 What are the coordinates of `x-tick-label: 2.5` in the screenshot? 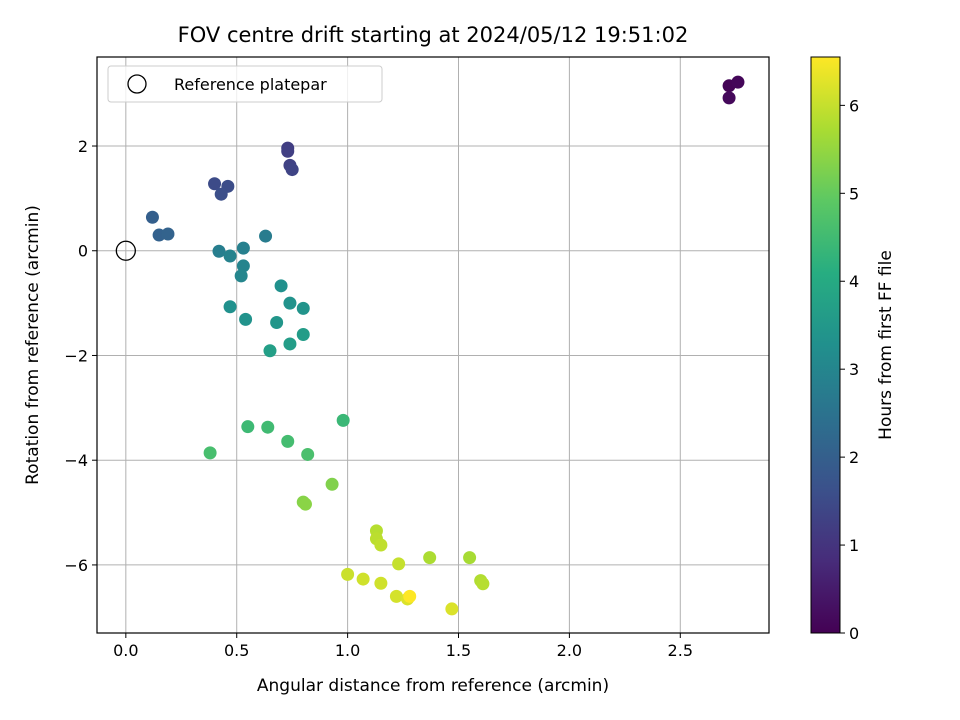 It's located at (680, 650).